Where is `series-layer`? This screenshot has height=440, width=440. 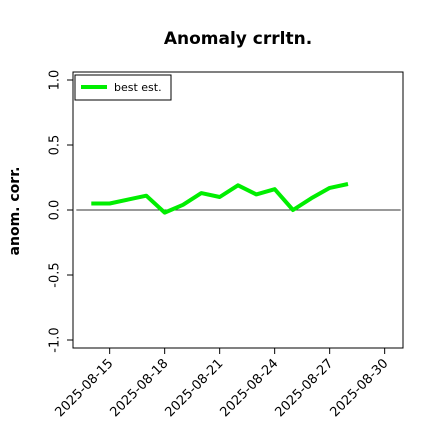
series-layer is located at coordinates (220, 198).